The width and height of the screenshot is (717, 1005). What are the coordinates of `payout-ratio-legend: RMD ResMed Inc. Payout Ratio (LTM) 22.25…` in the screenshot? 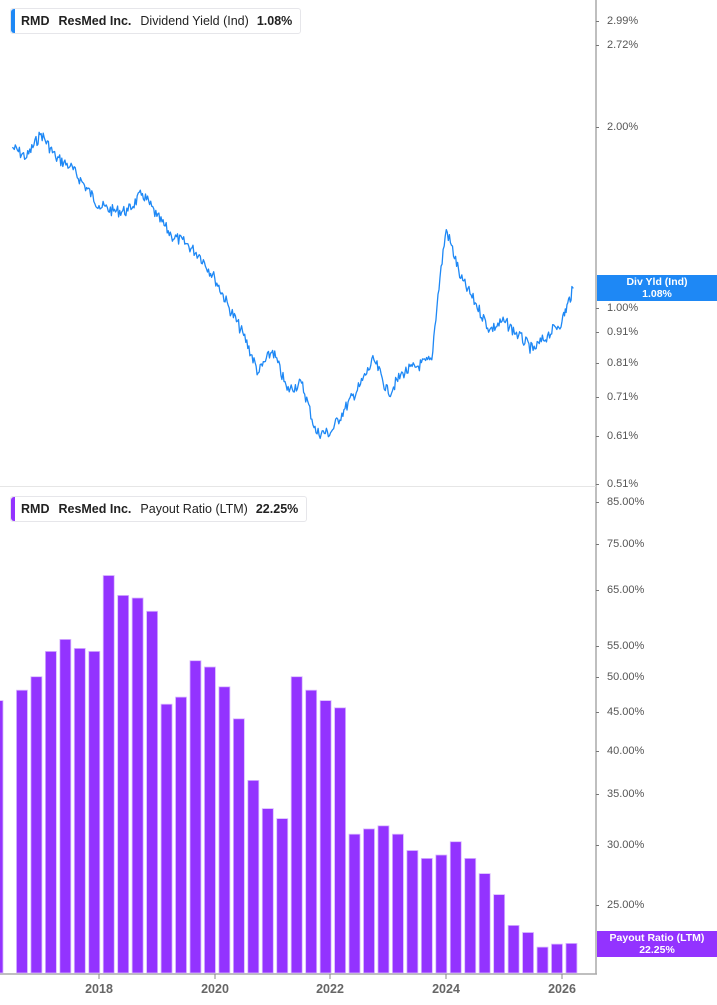 It's located at (159, 509).